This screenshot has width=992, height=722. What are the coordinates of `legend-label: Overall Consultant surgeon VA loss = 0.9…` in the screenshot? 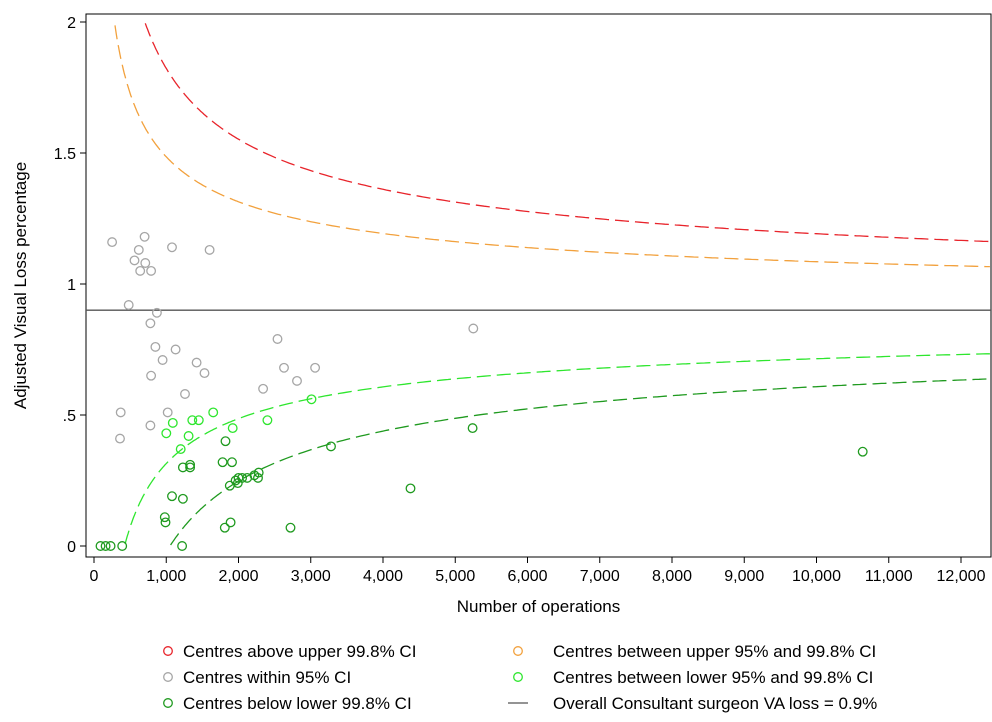 It's located at (715, 703).